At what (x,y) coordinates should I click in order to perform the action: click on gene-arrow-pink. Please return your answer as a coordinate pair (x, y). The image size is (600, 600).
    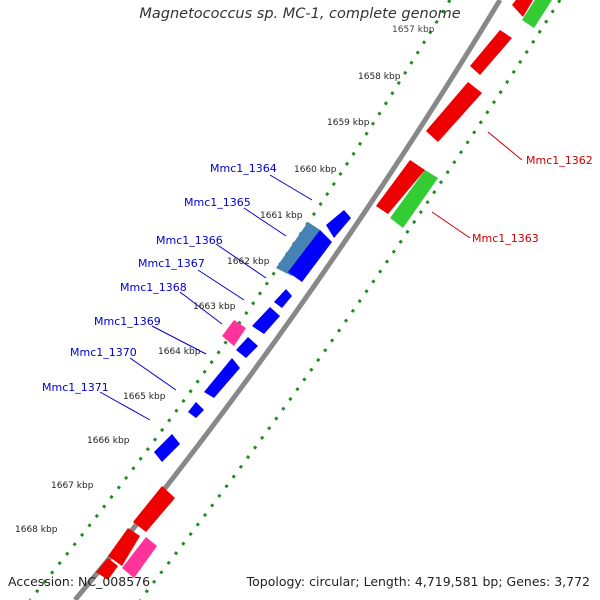
    Looking at the image, I should click on (139, 557).